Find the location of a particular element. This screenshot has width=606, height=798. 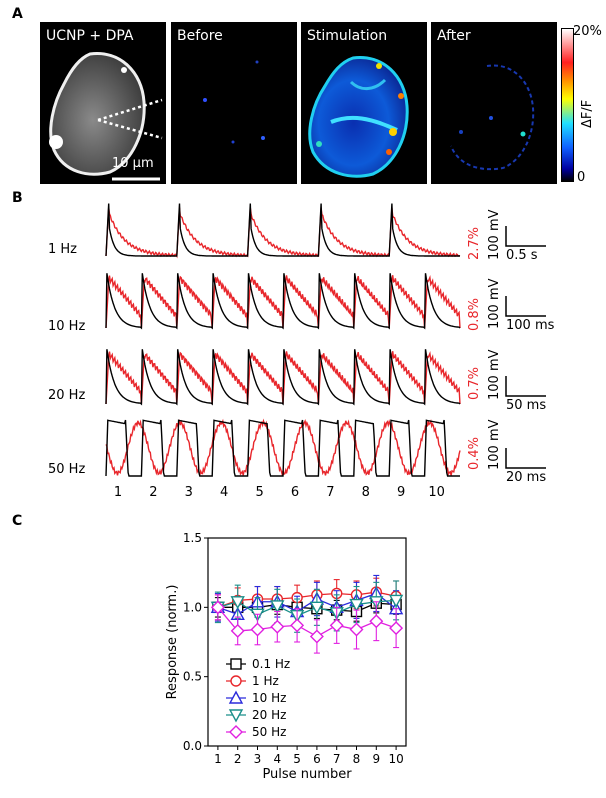

v-scale-10hz: 100 mV is located at coordinates (494, 303).